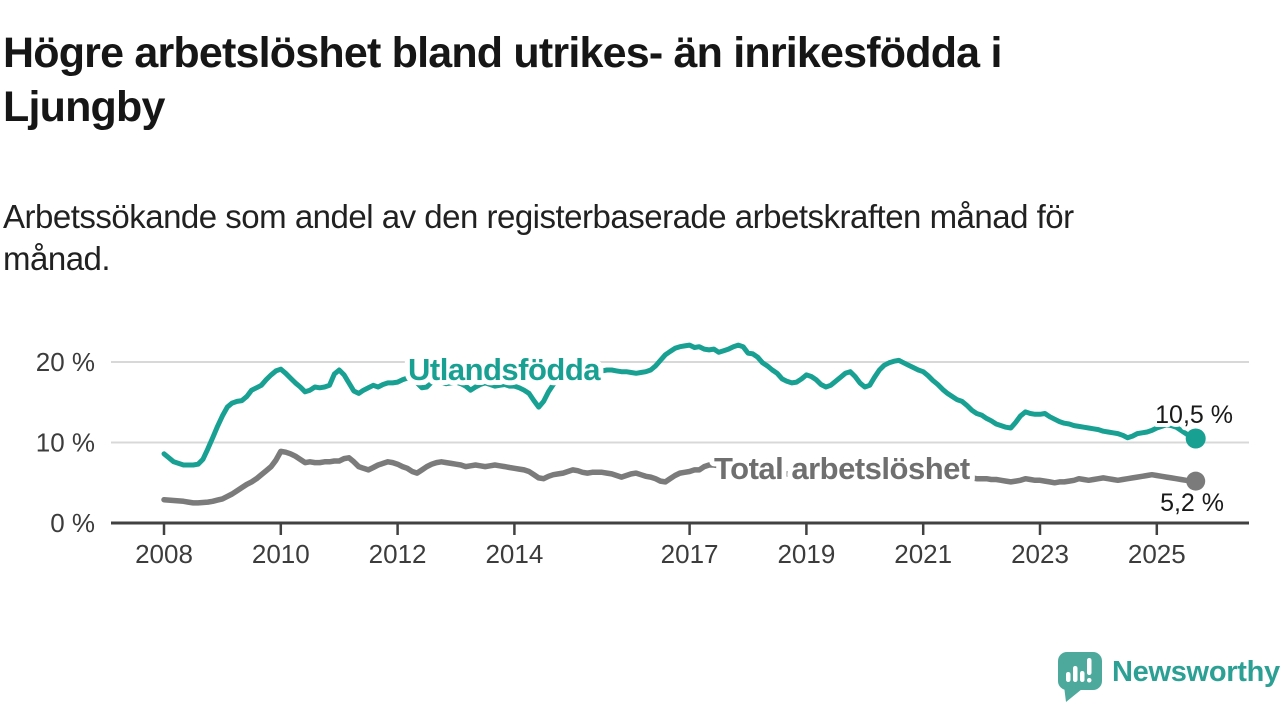  I want to click on x-tick-label-2010: 2010, so click(281, 554).